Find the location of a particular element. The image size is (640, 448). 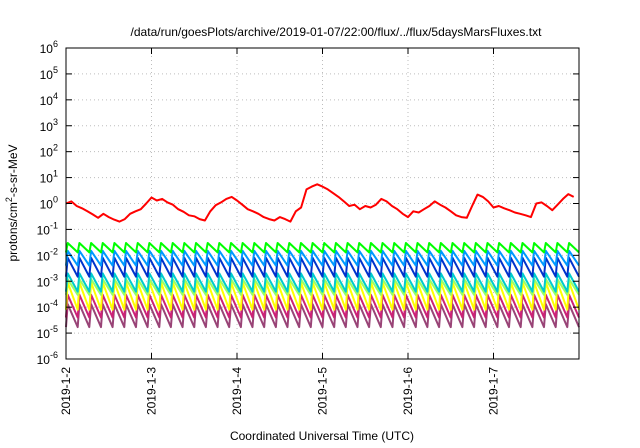

y-tick-label: 10⁴ is located at coordinates (49, 99).